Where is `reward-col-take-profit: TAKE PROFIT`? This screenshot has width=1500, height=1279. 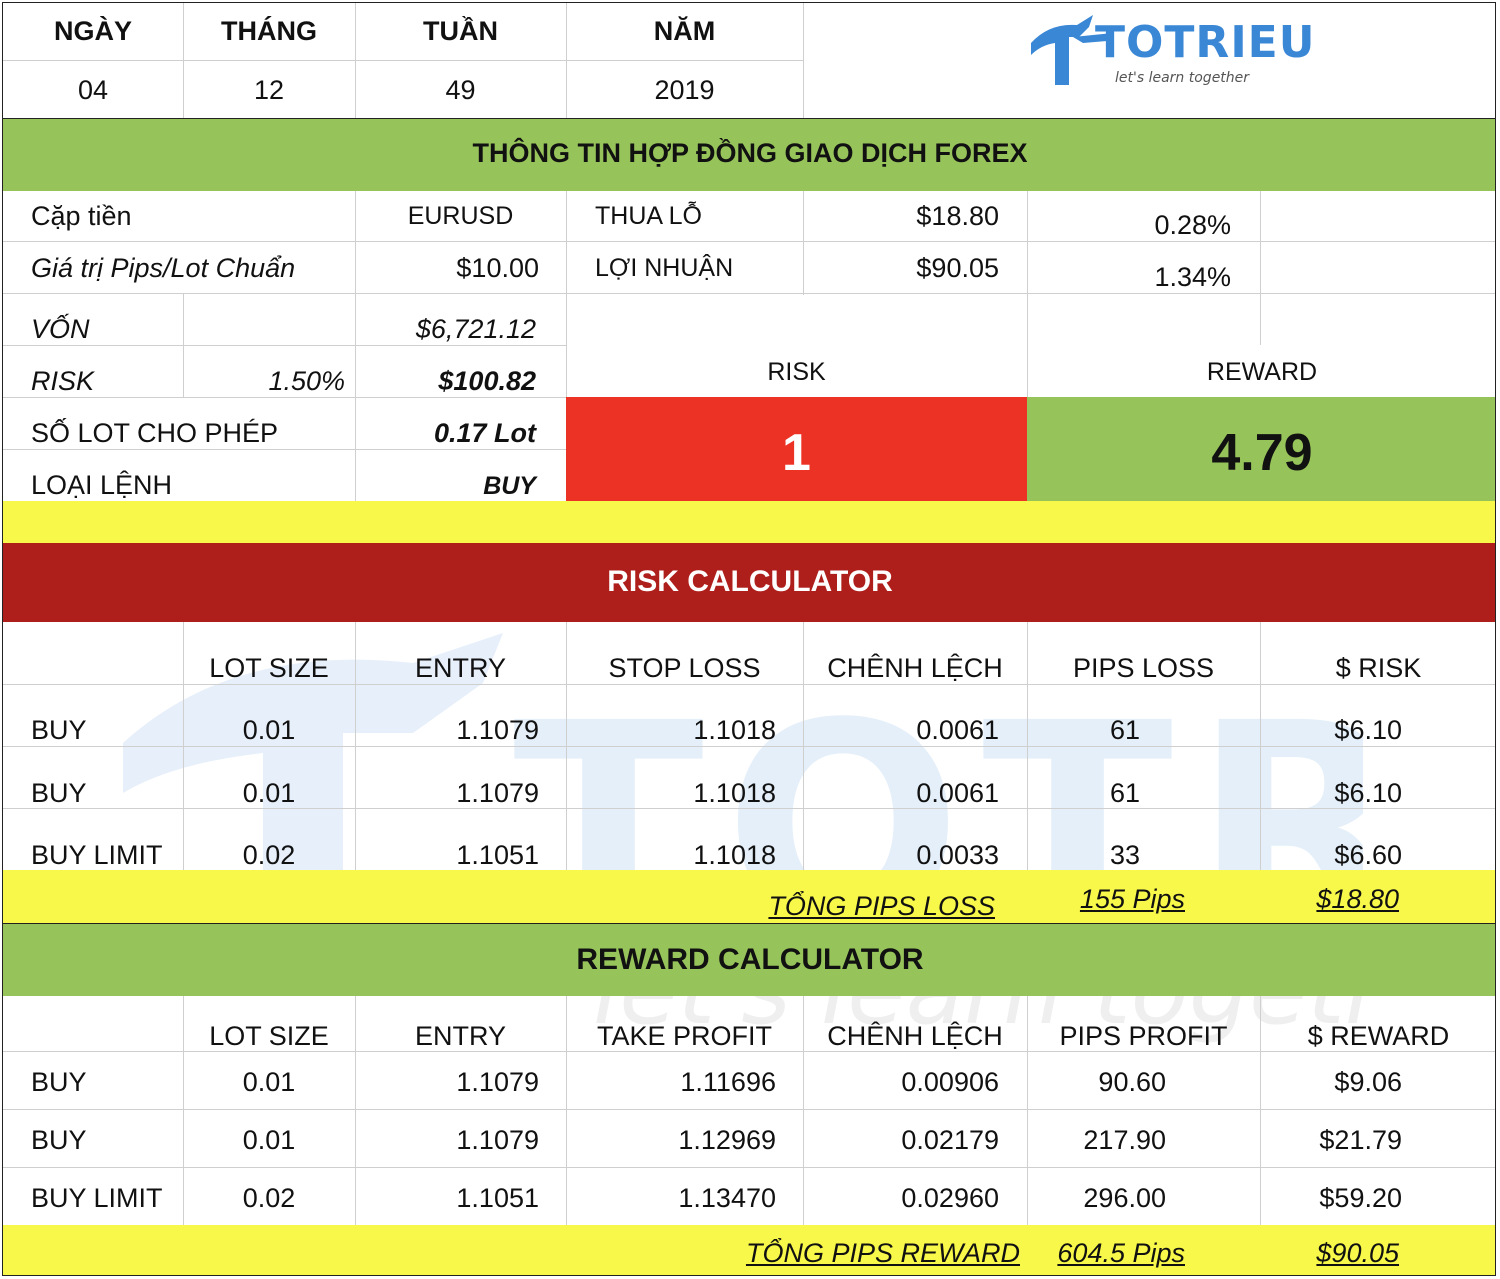 reward-col-take-profit: TAKE PROFIT is located at coordinates (684, 1036).